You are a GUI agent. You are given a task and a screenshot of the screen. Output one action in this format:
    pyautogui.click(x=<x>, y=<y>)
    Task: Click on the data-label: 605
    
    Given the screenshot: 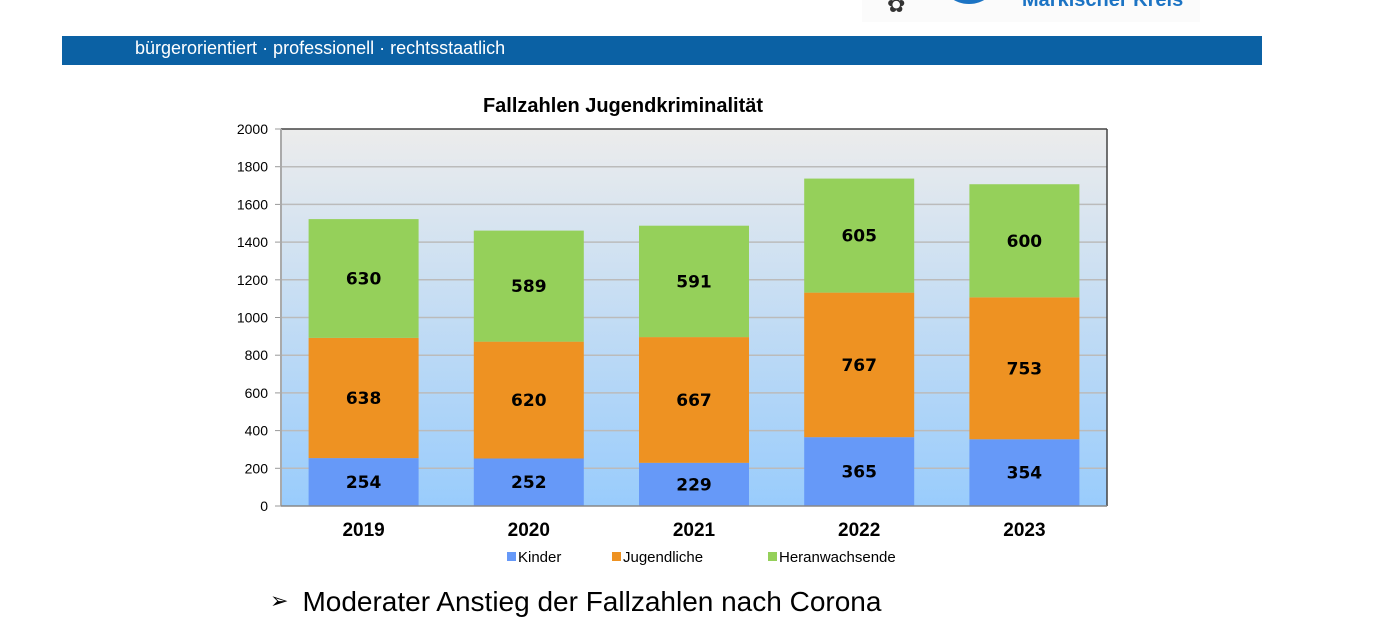 What is the action you would take?
    pyautogui.click(x=859, y=237)
    